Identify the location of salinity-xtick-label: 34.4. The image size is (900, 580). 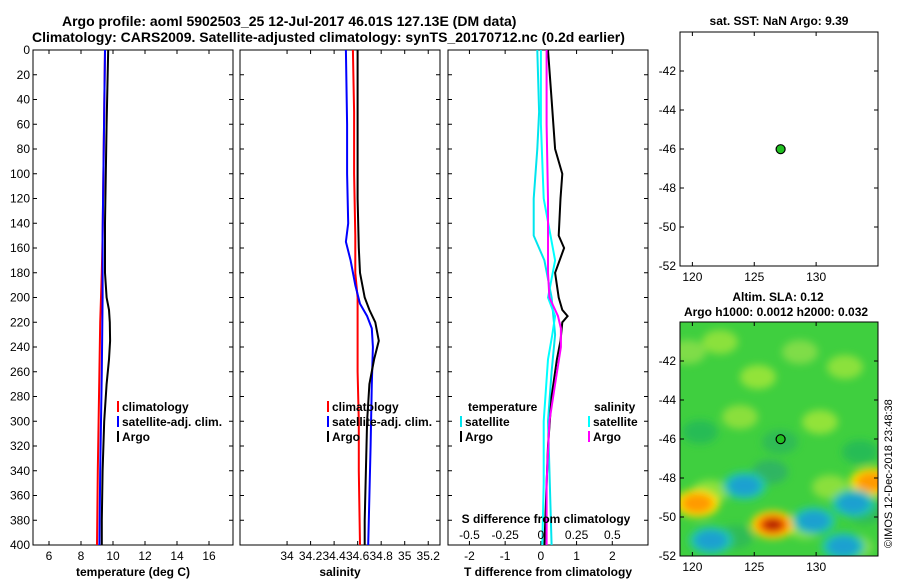
(334, 556).